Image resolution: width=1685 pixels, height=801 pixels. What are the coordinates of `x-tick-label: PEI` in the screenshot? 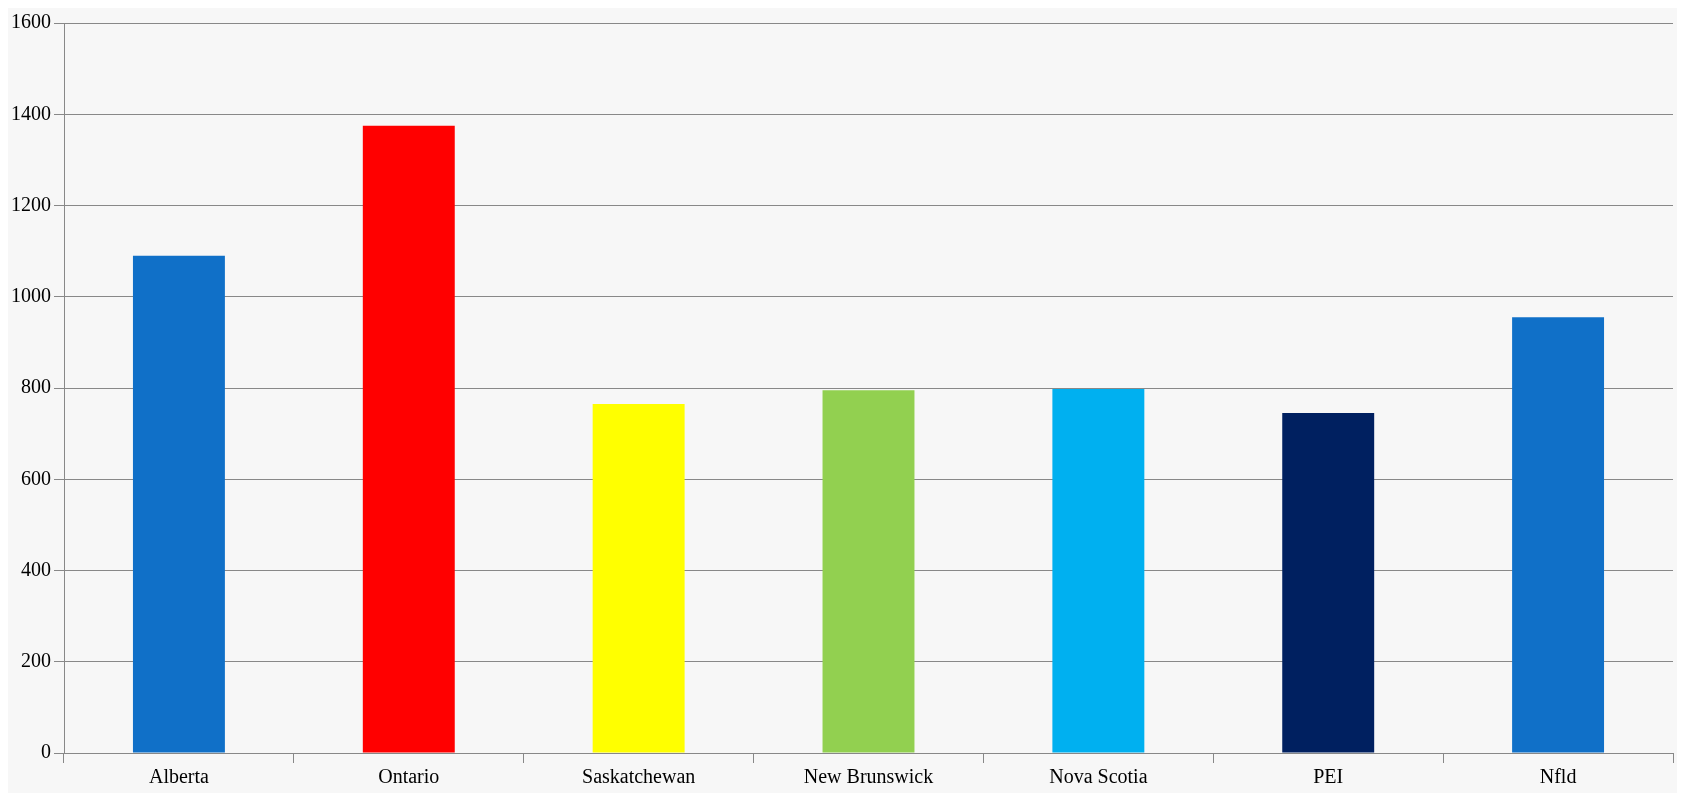 It's located at (1328, 776).